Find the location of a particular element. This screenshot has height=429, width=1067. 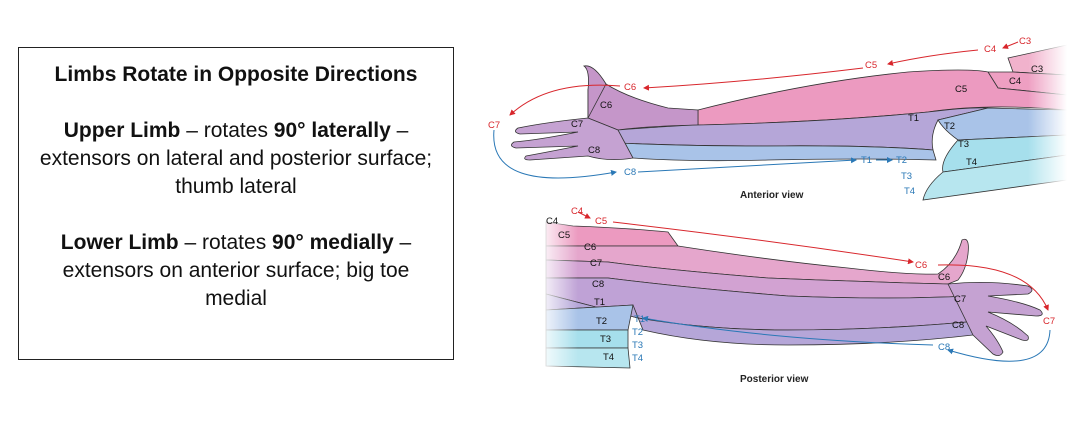

anterior-zone-c5: C5 is located at coordinates (961, 89).